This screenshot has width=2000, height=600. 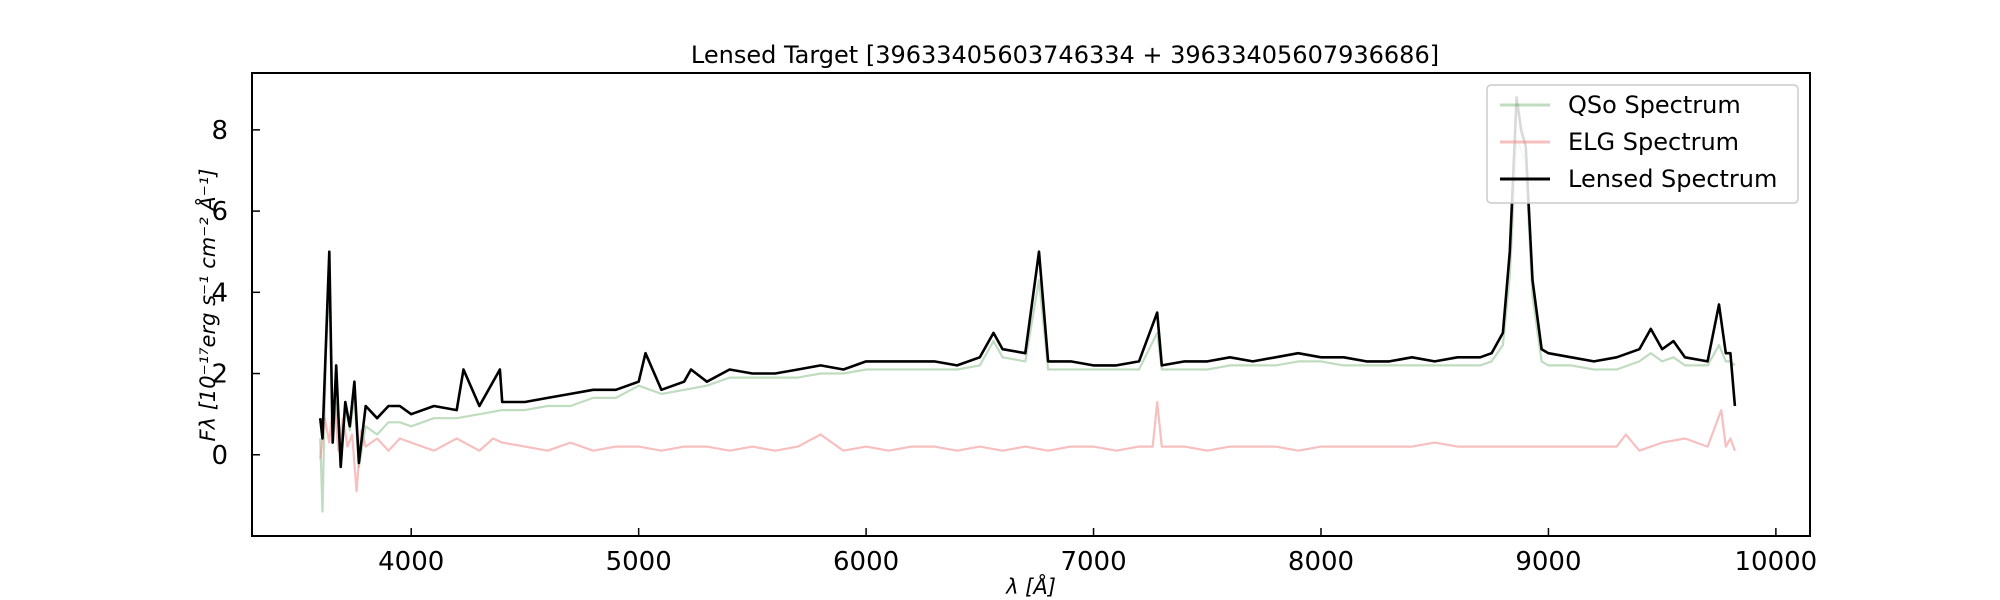 I want to click on x-tick-label: 5000, so click(x=639, y=562).